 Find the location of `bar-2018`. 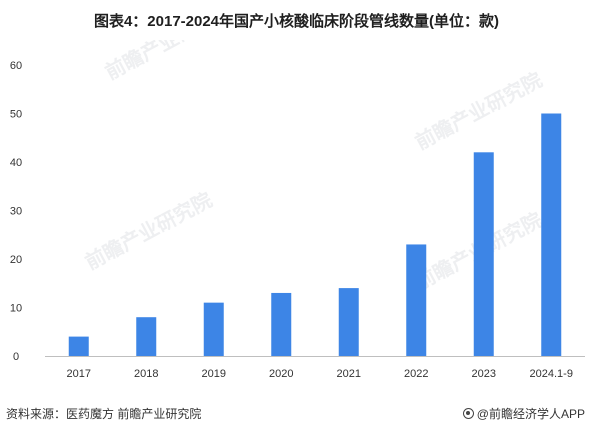

bar-2018 is located at coordinates (146, 336).